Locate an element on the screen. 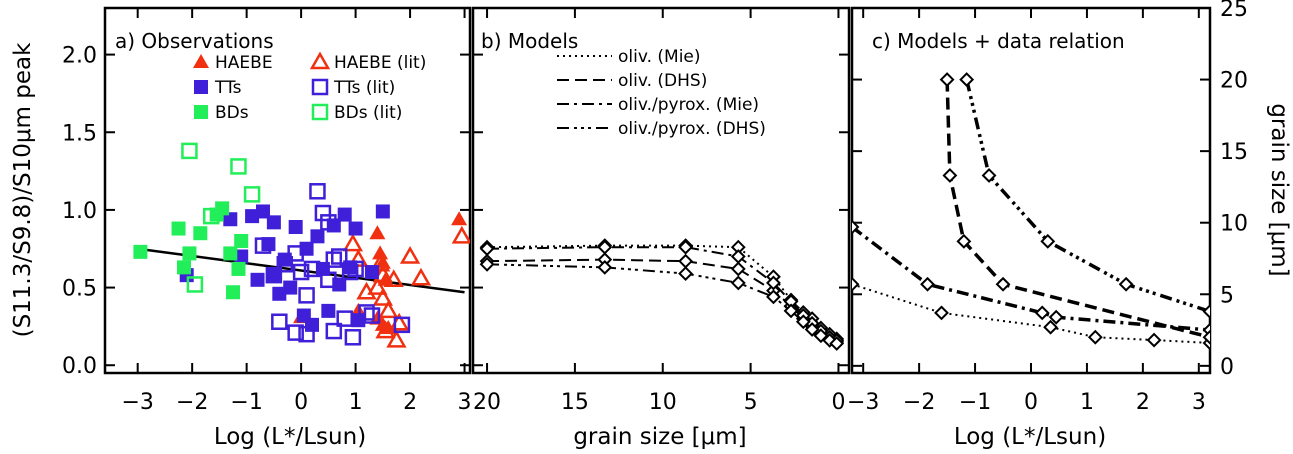 This screenshot has width=1293, height=454. panel-c-xtick-label: 2 is located at coordinates (1143, 402).